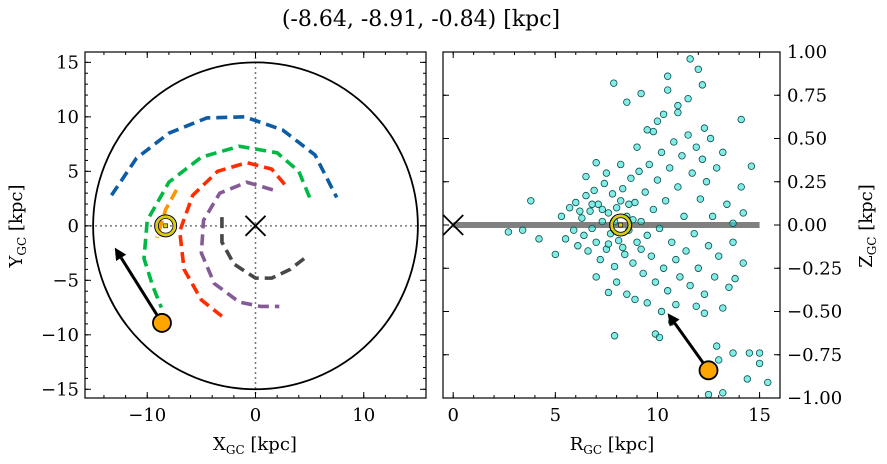 The height and width of the screenshot is (464, 887). What do you see at coordinates (139, 285) in the screenshot?
I see `velocity-arrow` at bounding box center [139, 285].